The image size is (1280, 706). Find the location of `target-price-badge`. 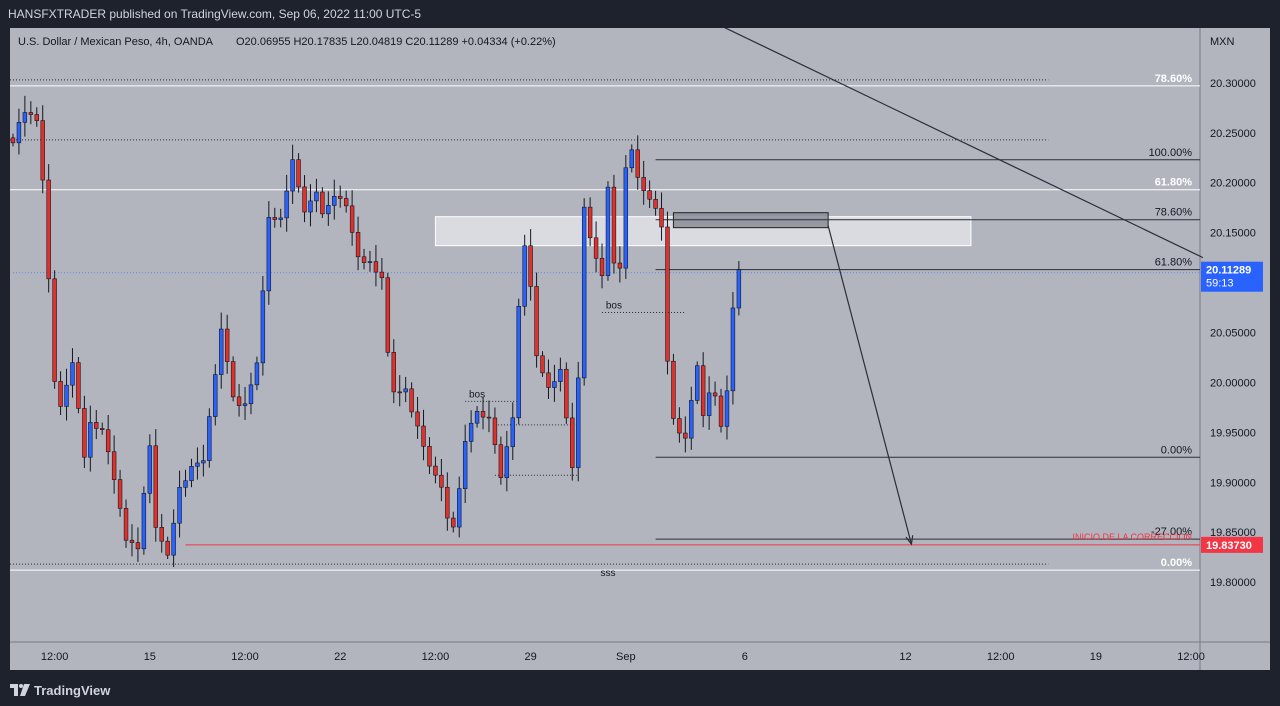

target-price-badge is located at coordinates (1232, 544).